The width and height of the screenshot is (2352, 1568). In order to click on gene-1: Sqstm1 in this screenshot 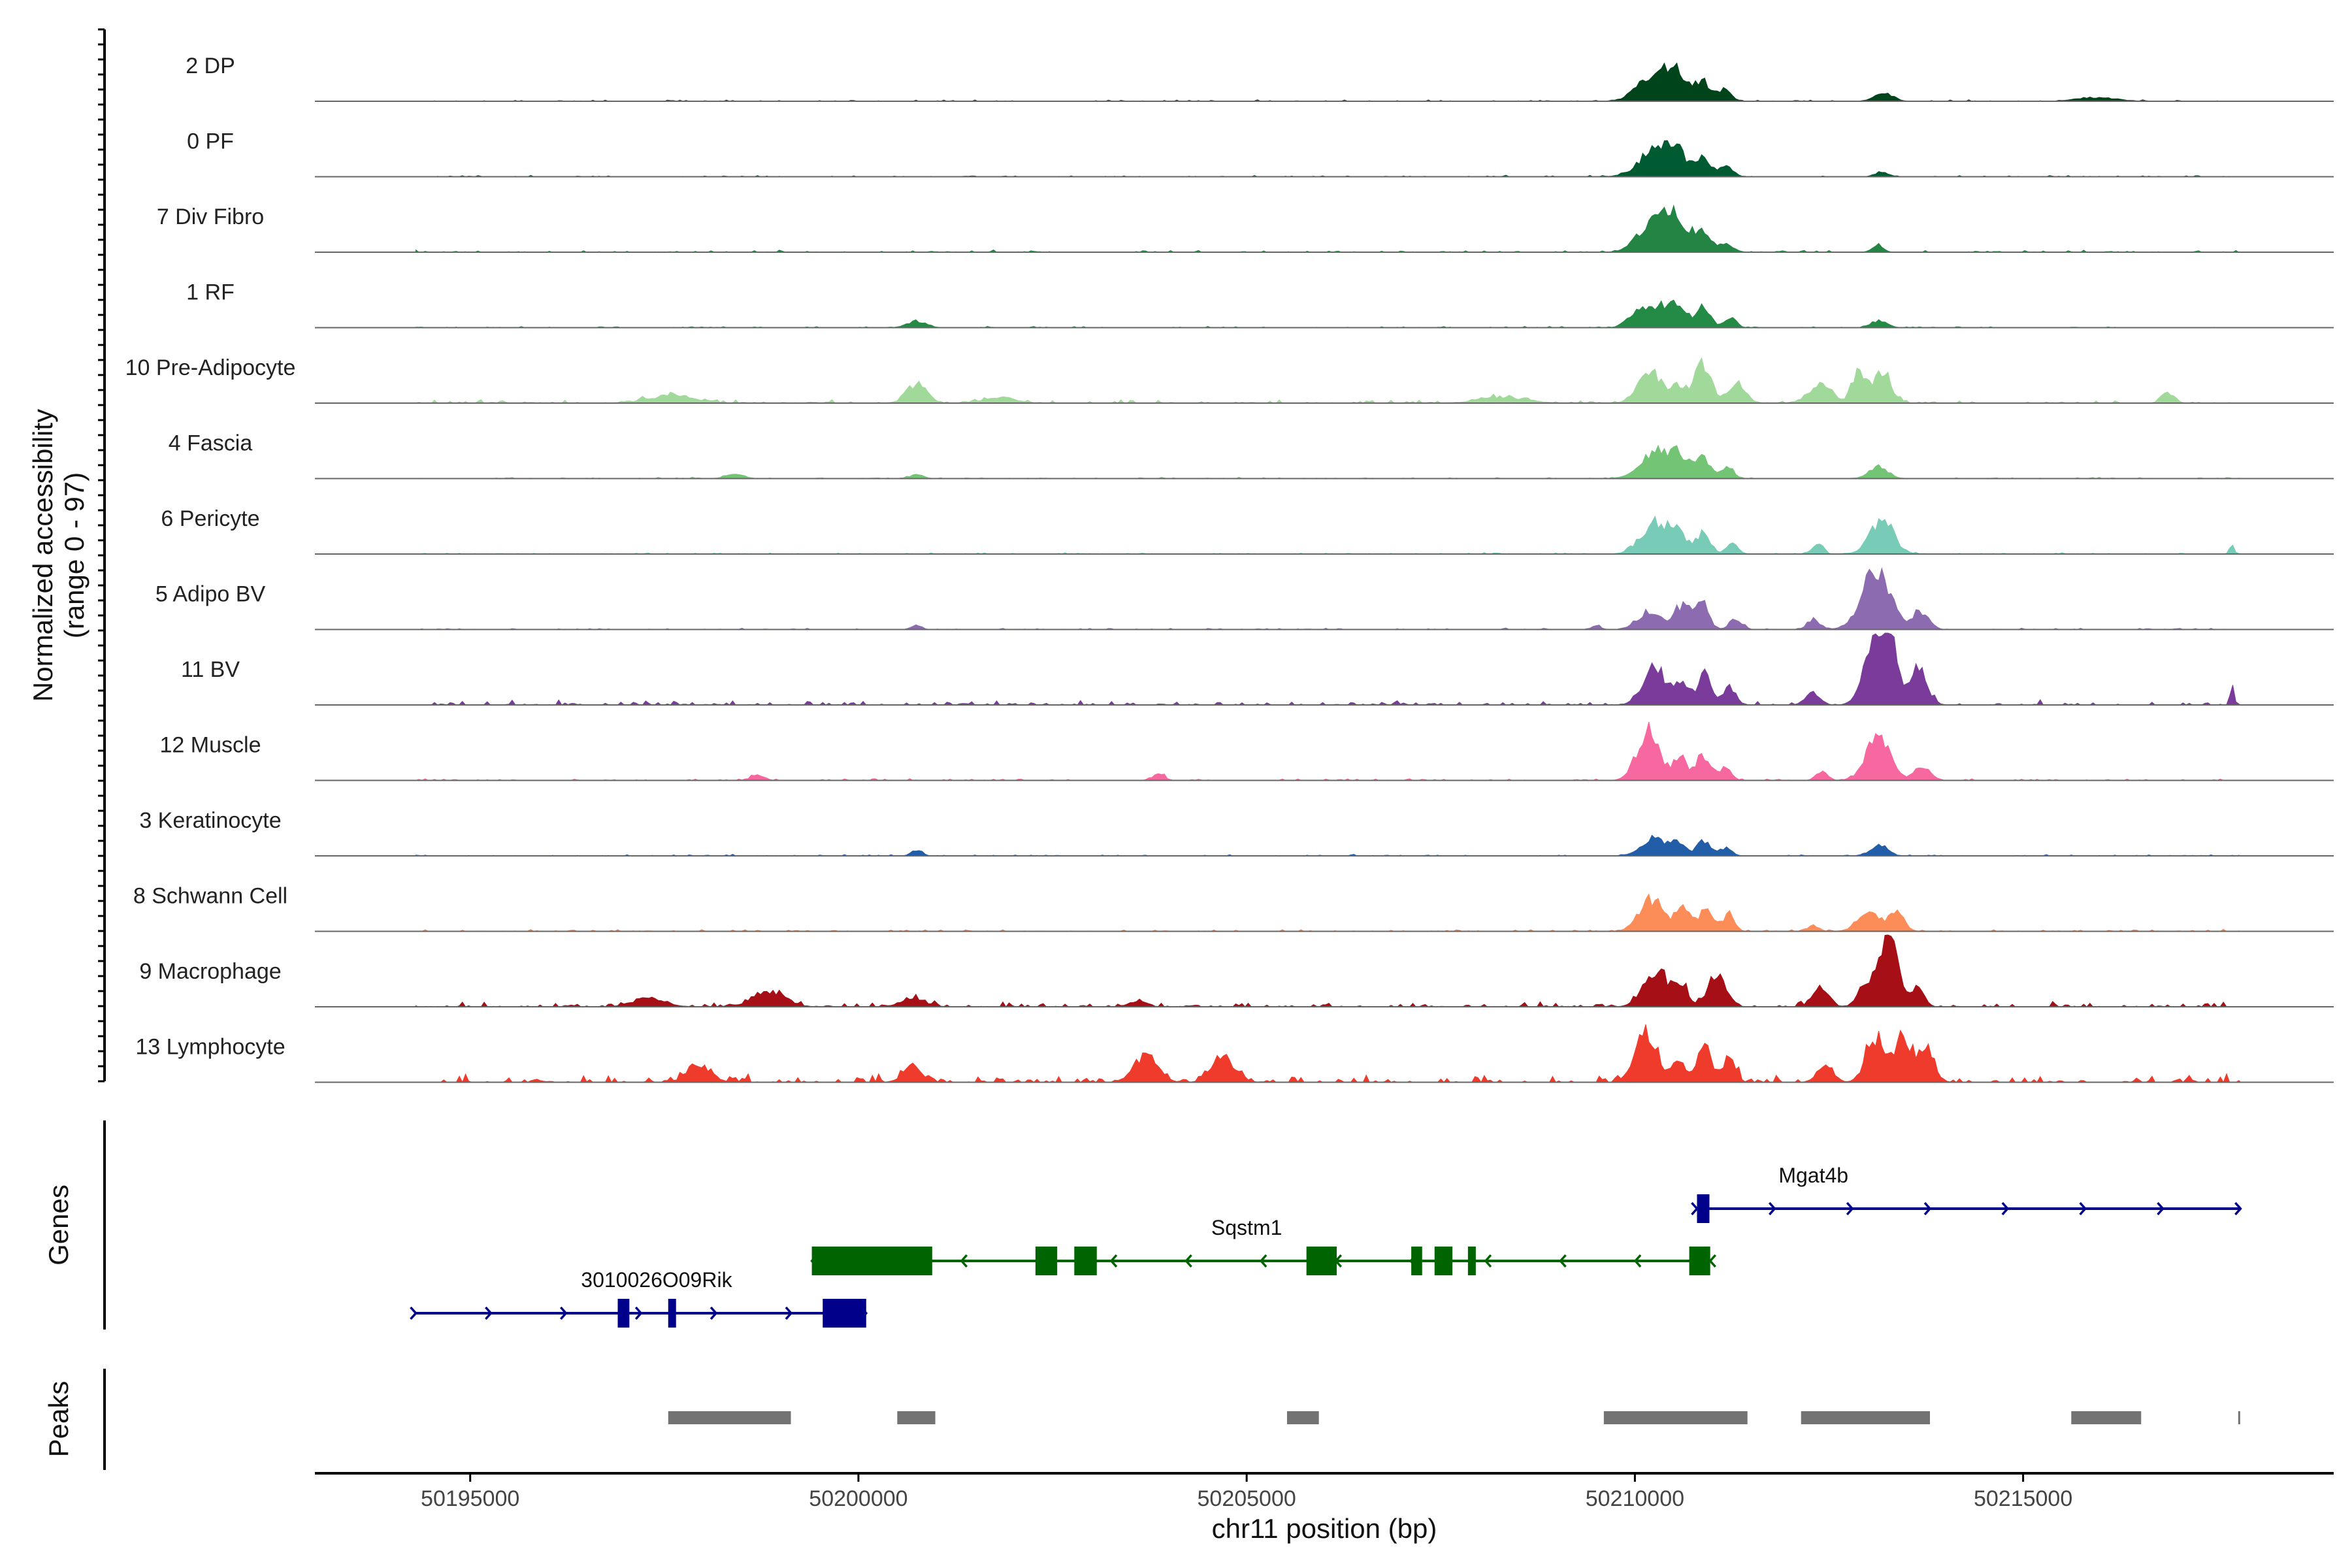, I will do `click(1263, 1245)`.